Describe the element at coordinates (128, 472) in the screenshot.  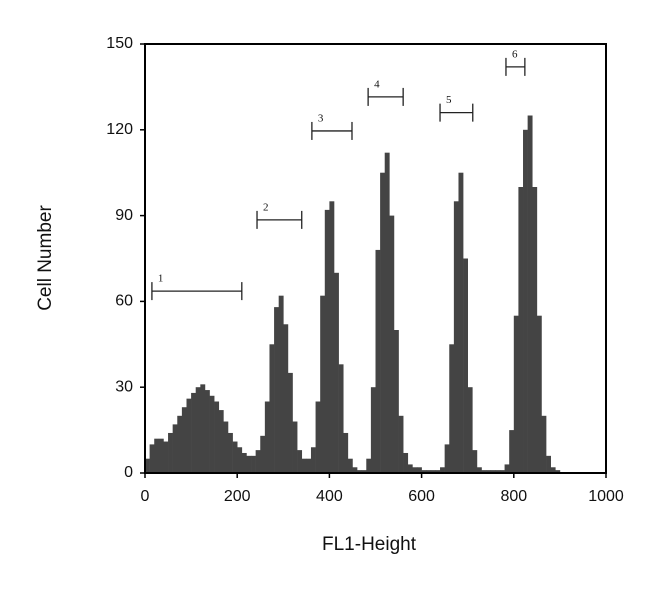
I see `y-tick-label: 0` at that location.